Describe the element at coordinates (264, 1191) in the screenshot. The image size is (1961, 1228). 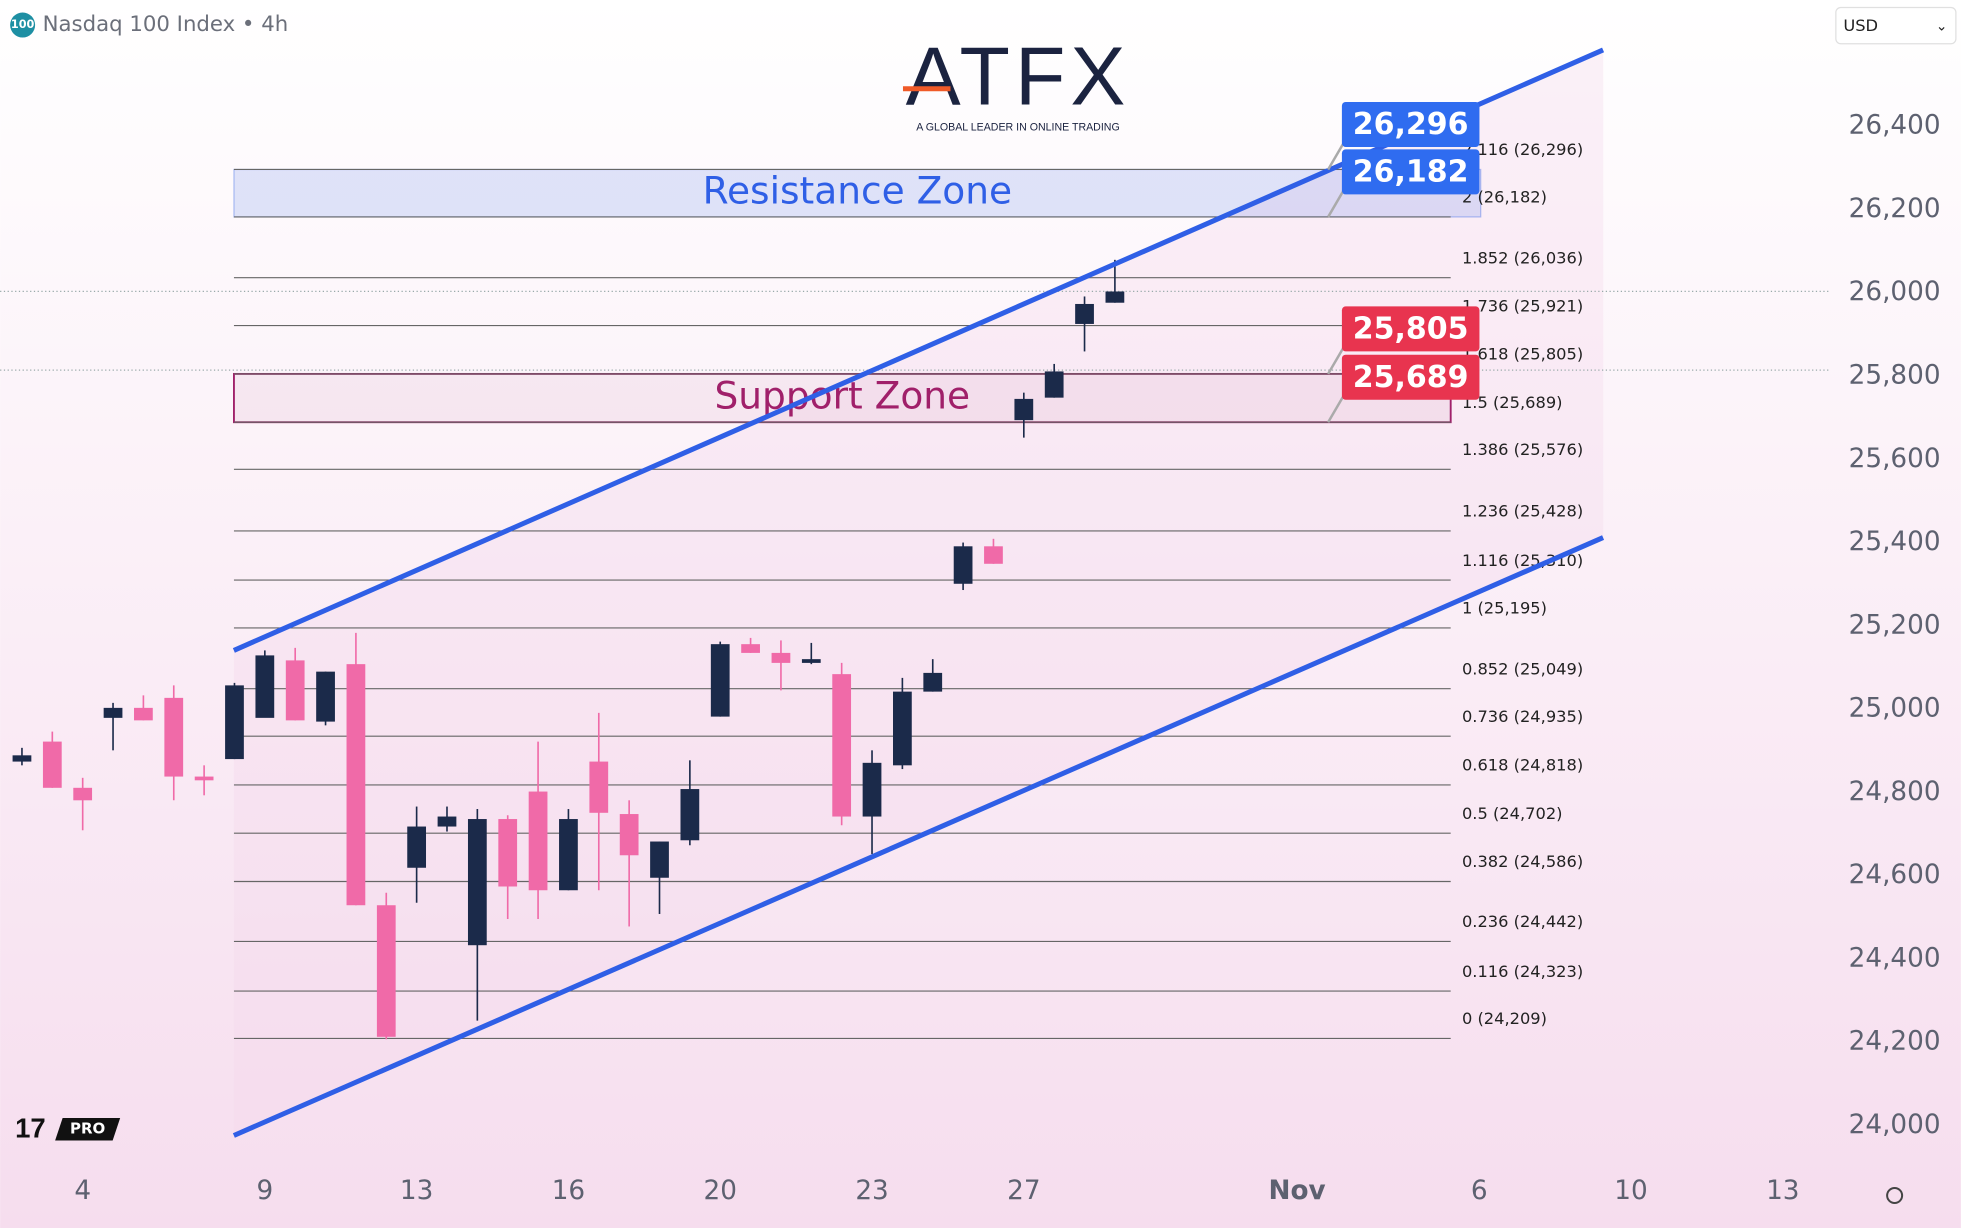
I see `x-tick-label: 9` at that location.